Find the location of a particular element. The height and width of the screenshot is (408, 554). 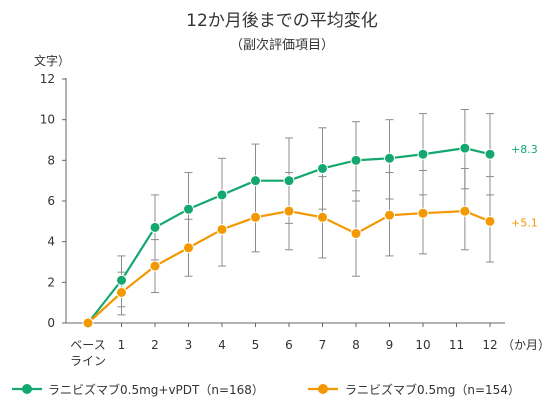

y-tick-label: 6 is located at coordinates (51, 201).